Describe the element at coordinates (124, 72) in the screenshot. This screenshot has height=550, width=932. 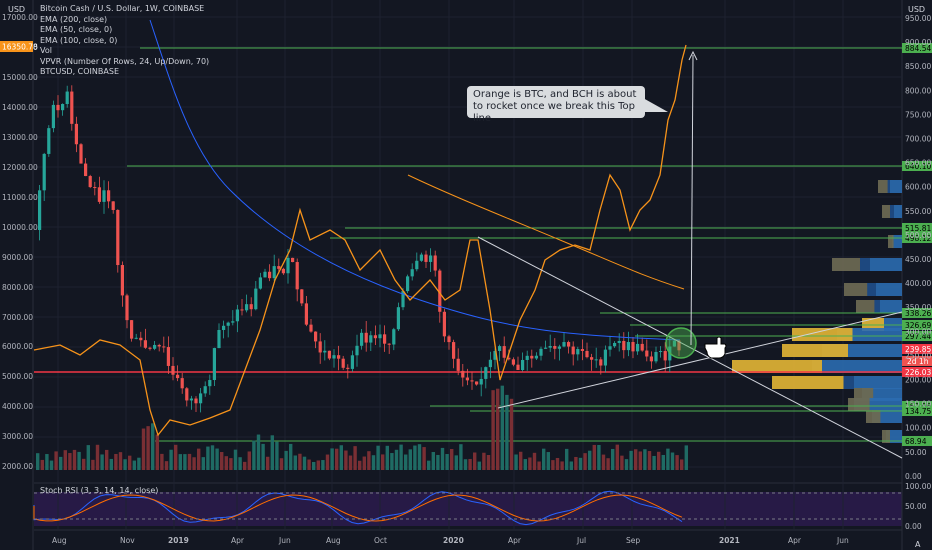
I see `legend-item: BTCUSD, COINBASE` at that location.